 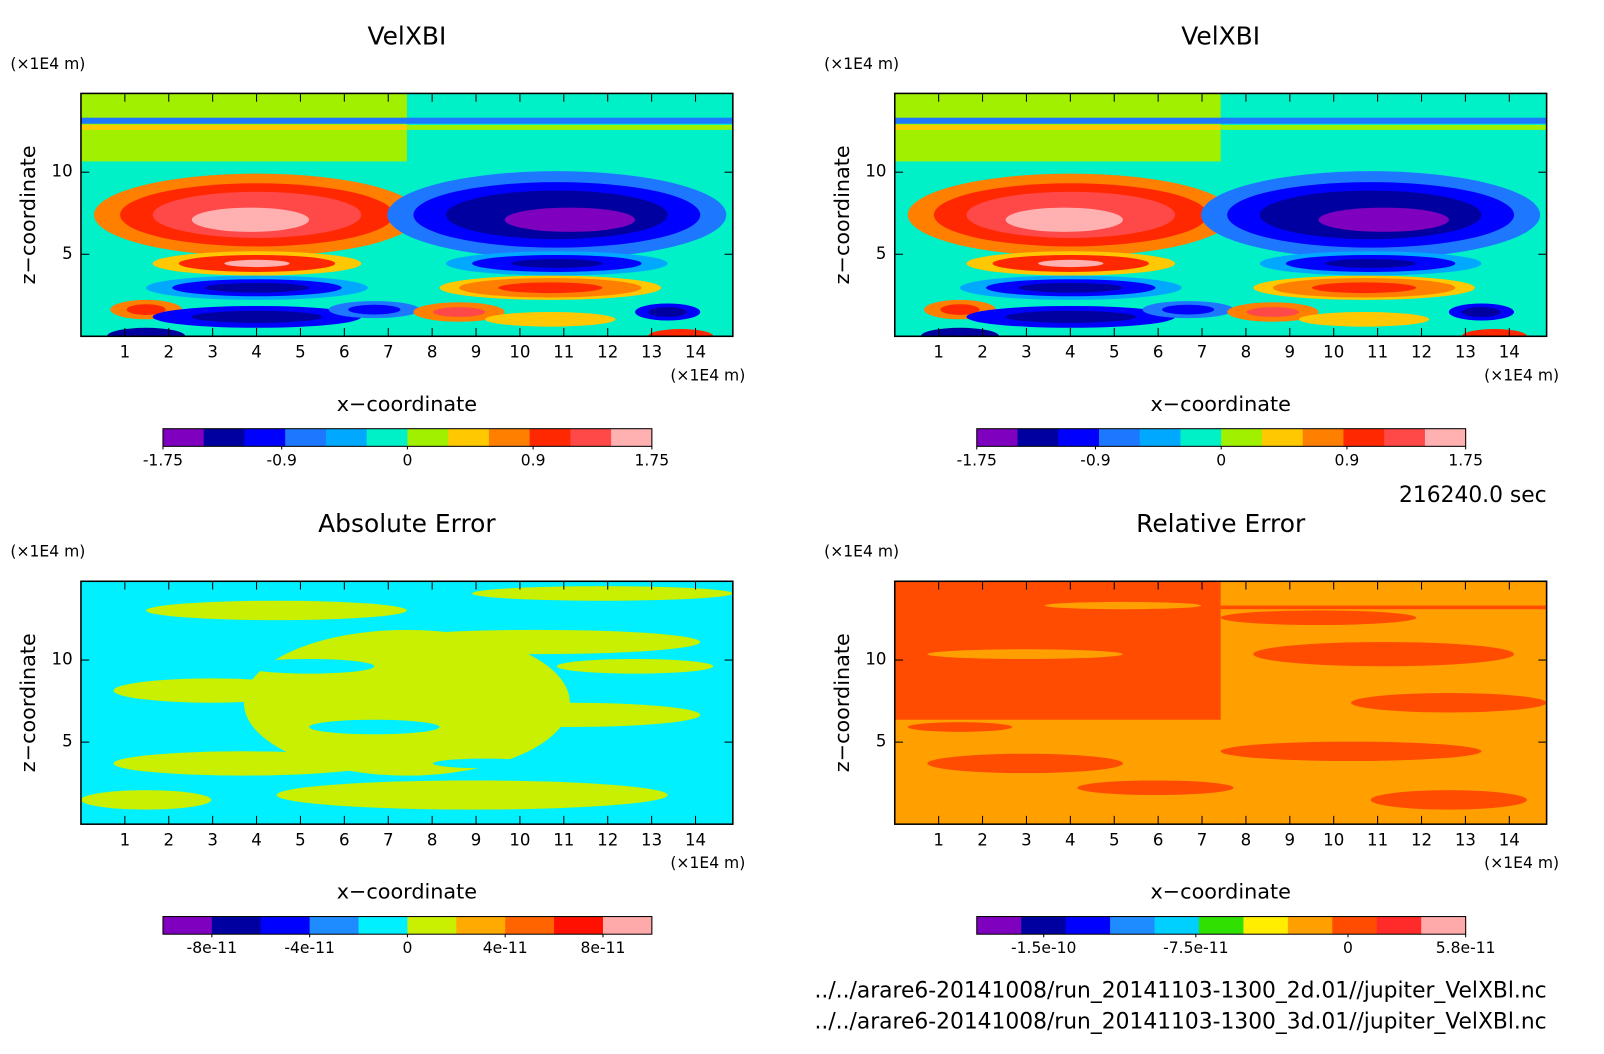 I want to click on x-tick-label: 11, so click(x=563, y=351).